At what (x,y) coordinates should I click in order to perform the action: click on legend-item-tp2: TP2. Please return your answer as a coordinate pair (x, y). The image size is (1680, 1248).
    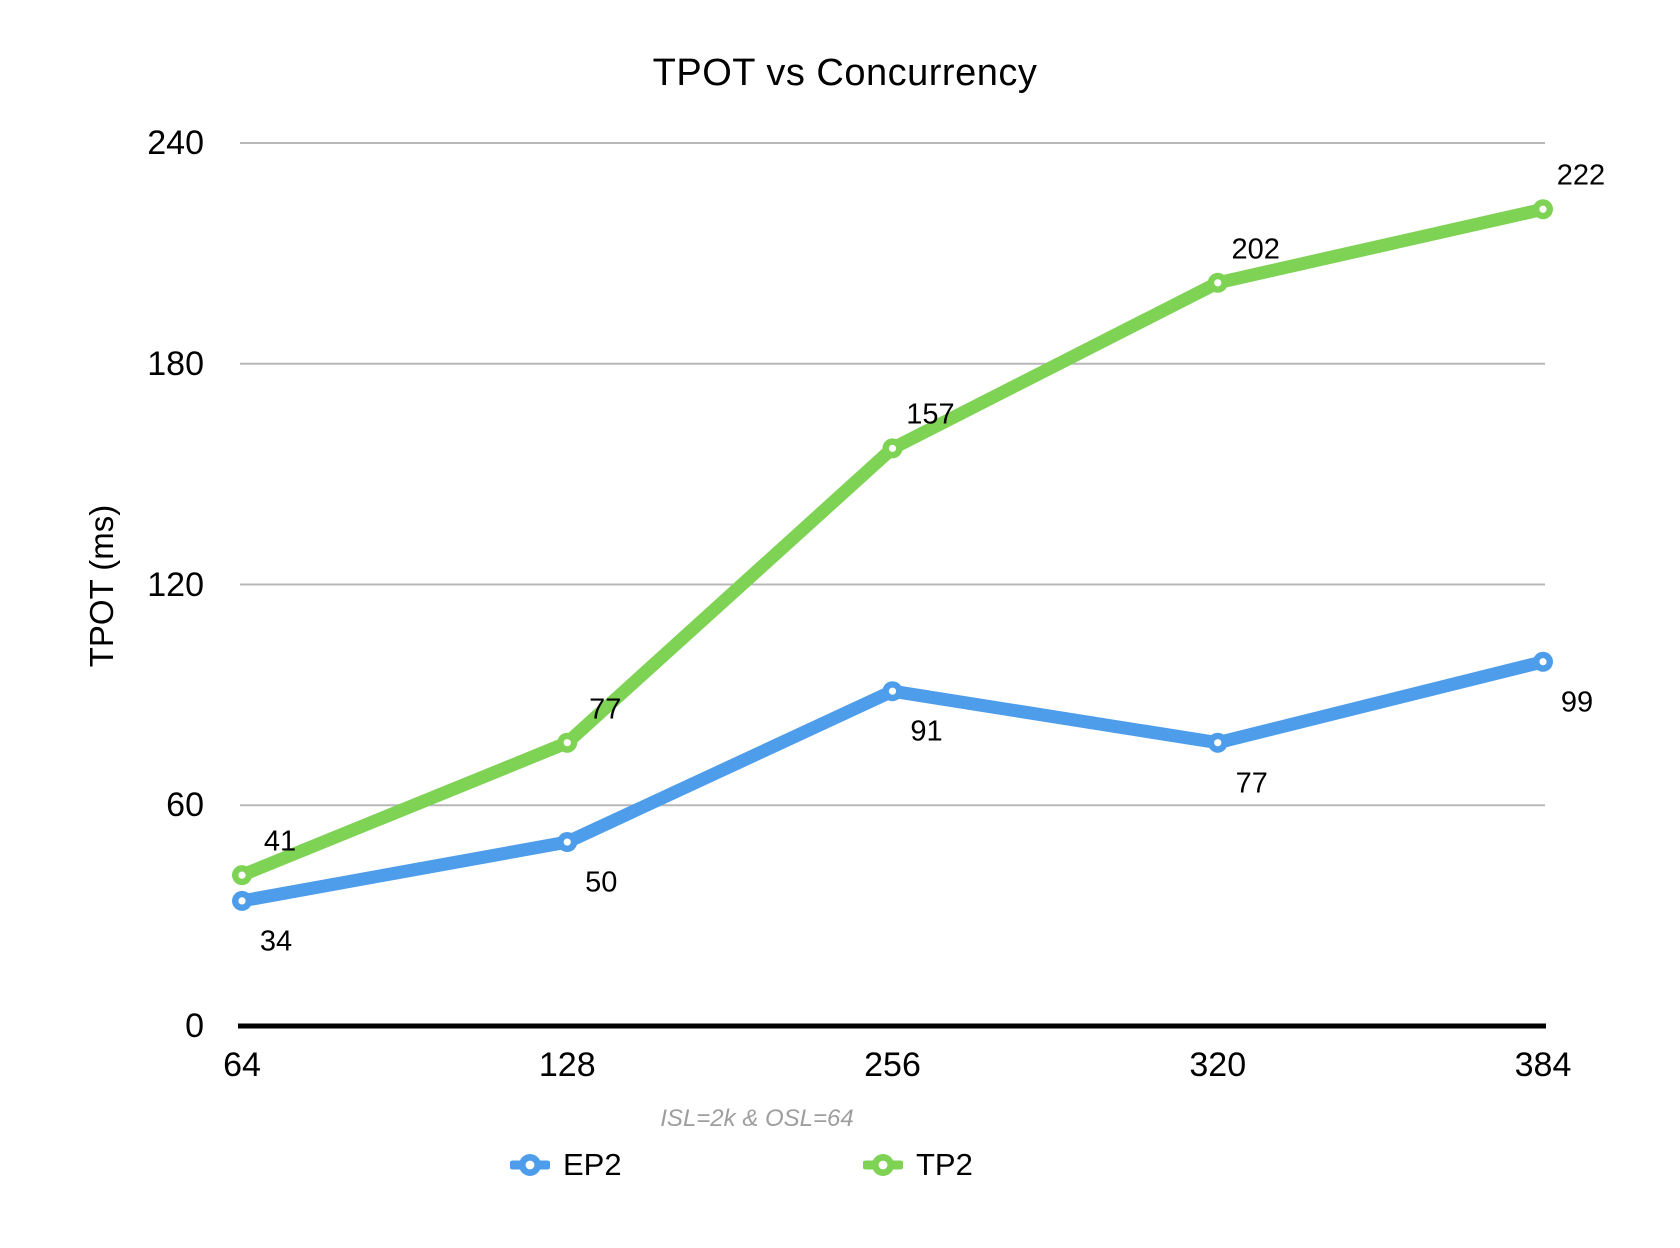
    Looking at the image, I should click on (918, 1164).